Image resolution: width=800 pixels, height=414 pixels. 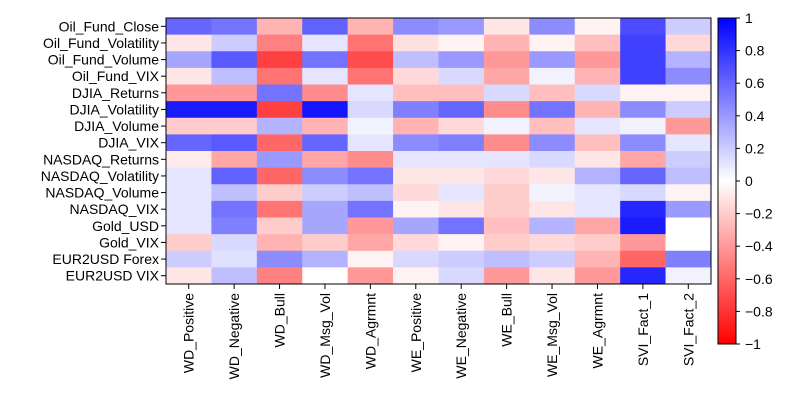 I want to click on colorbar-tick-label: 0.2, so click(x=755, y=148).